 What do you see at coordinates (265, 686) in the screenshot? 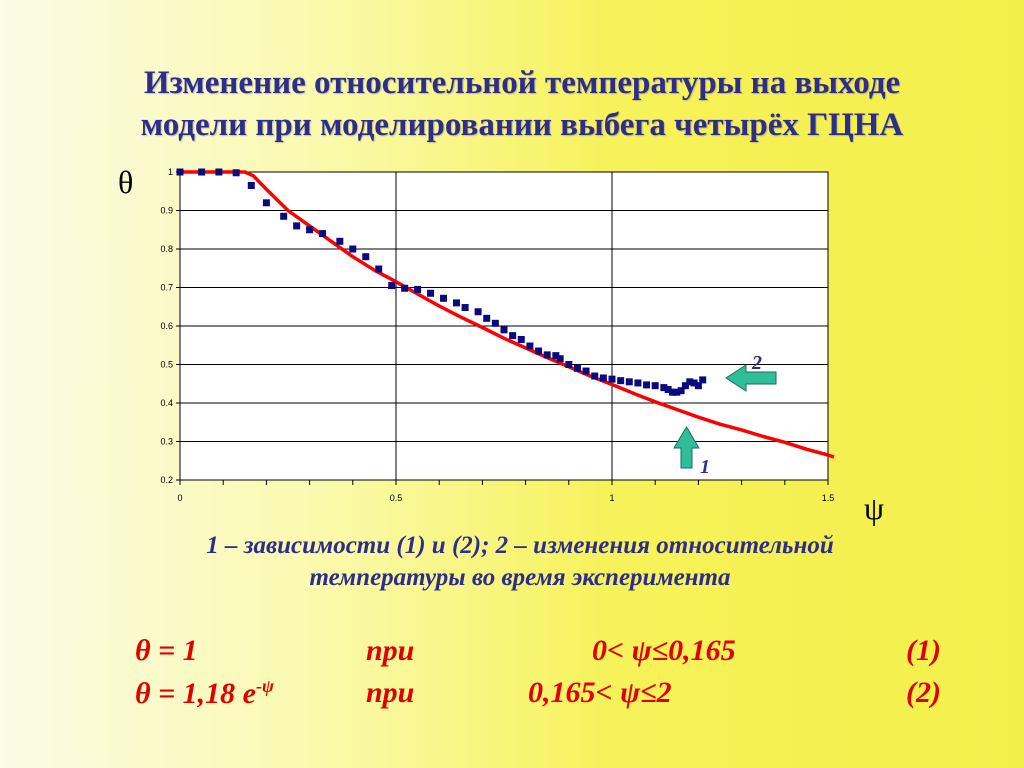
I see `formula-2-exponent: -ψ` at bounding box center [265, 686].